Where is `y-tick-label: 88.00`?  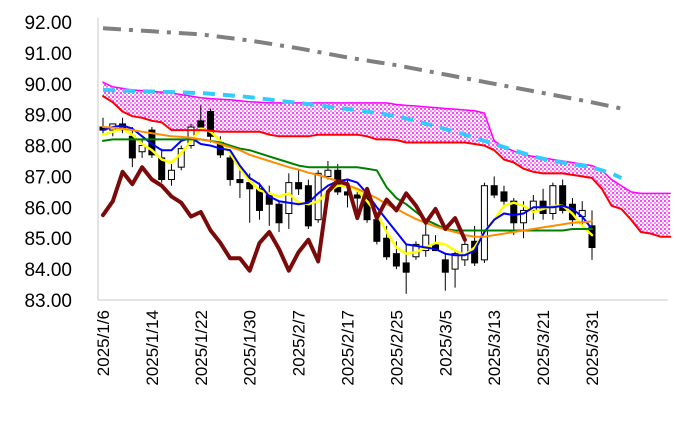
y-tick-label: 88.00 is located at coordinates (48, 147).